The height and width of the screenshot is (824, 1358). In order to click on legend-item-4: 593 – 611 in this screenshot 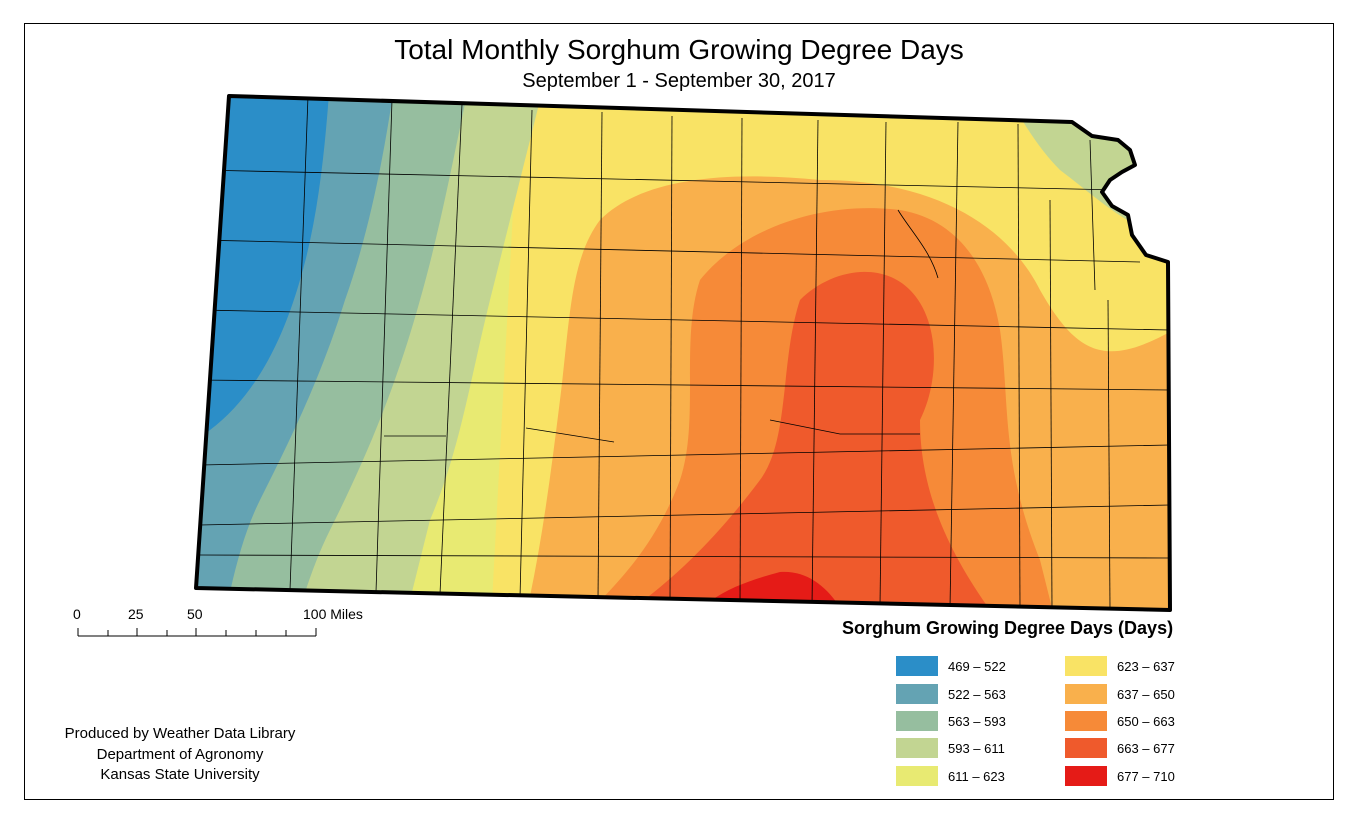, I will do `click(950, 748)`.